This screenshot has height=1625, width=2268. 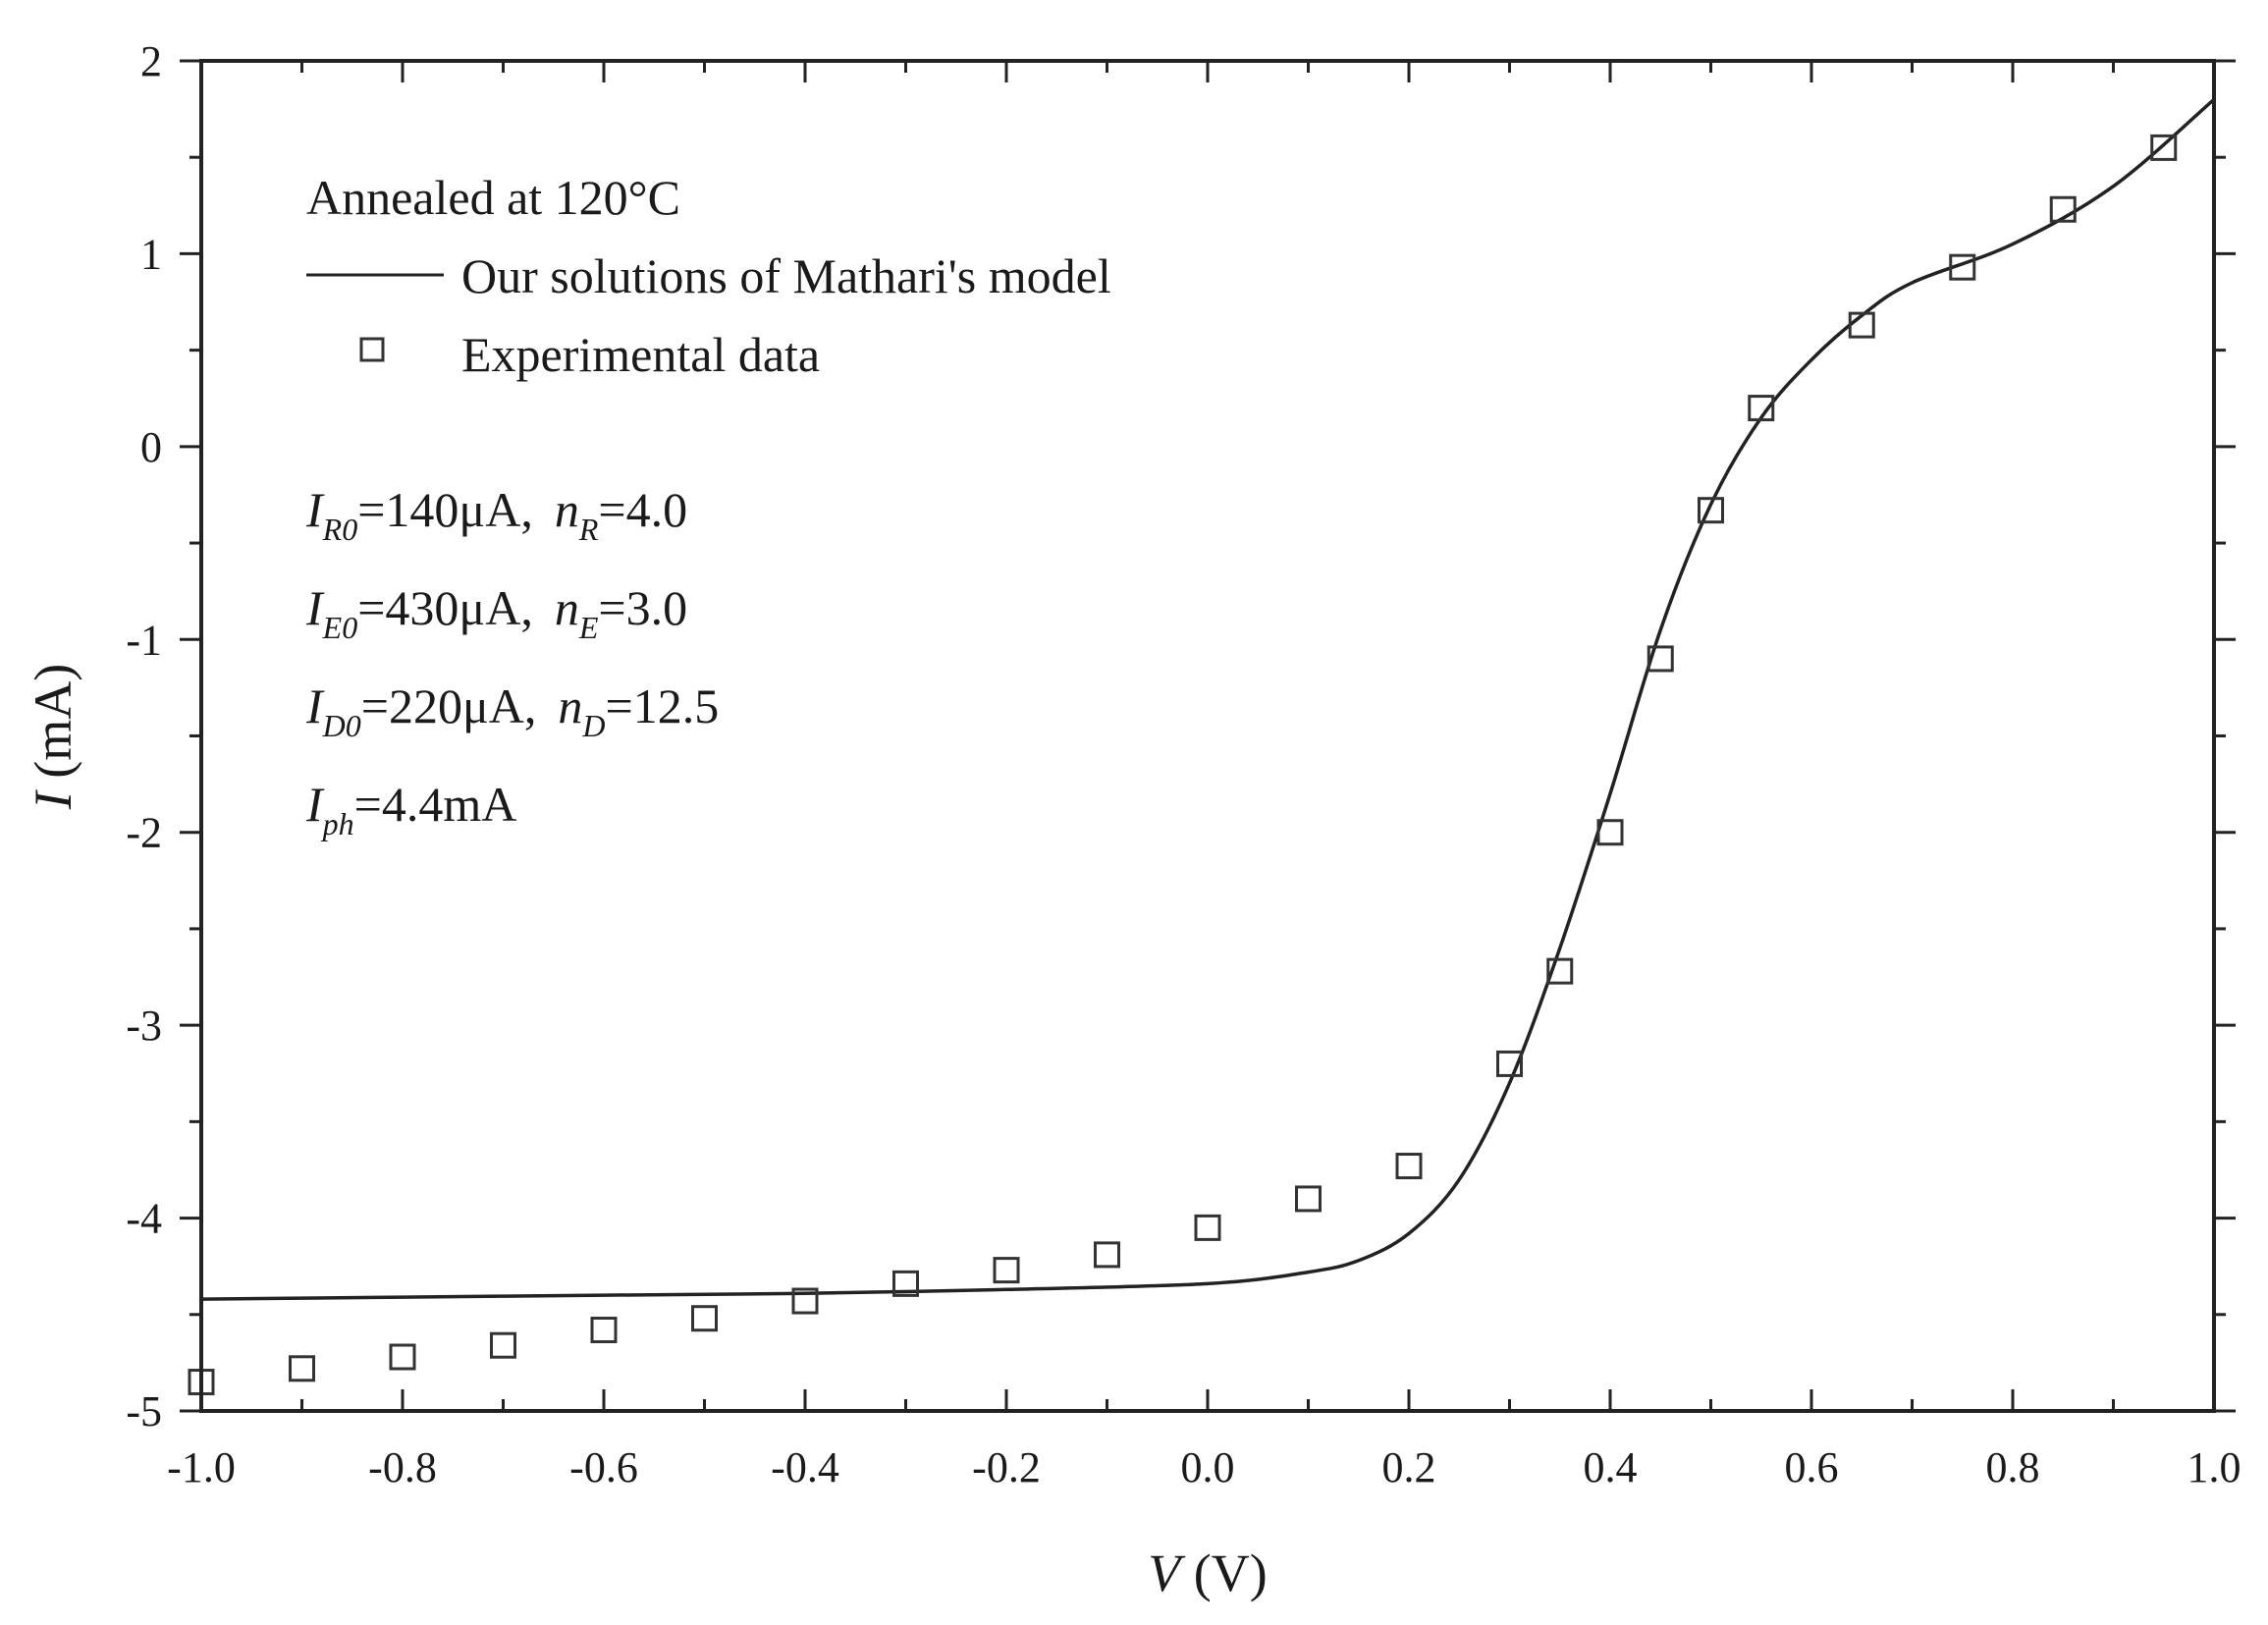 What do you see at coordinates (2013, 1467) in the screenshot?
I see `x-tick-label: 0.8` at bounding box center [2013, 1467].